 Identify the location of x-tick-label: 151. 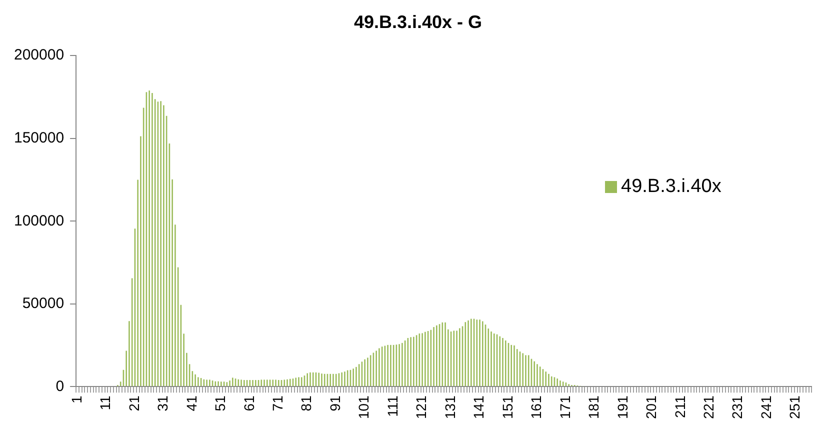
(507, 407).